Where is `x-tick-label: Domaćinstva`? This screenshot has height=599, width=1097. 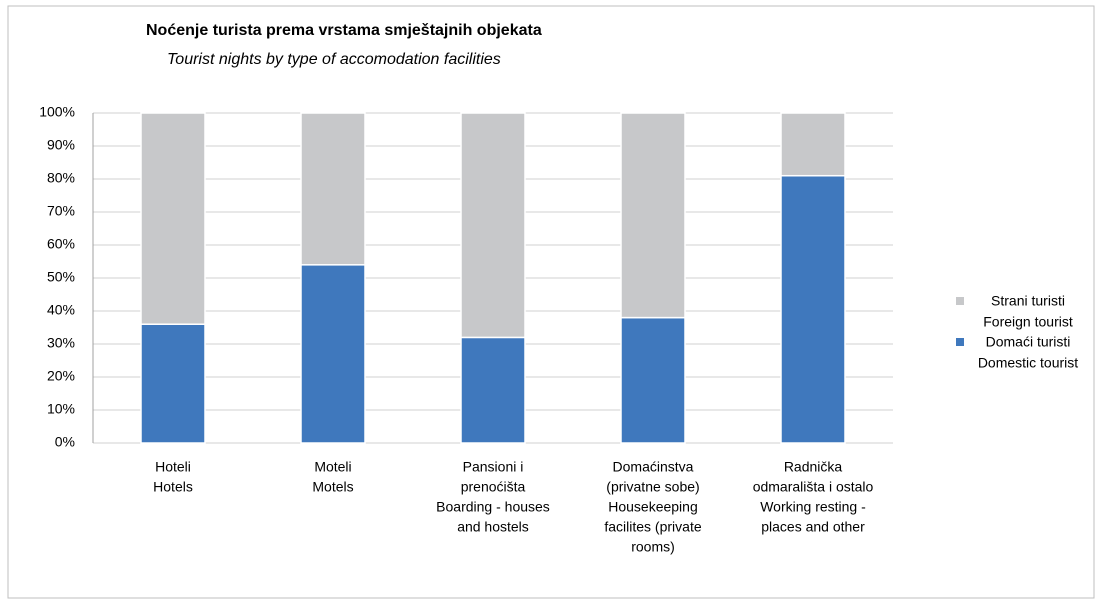
x-tick-label: Domaćinstva is located at coordinates (653, 467).